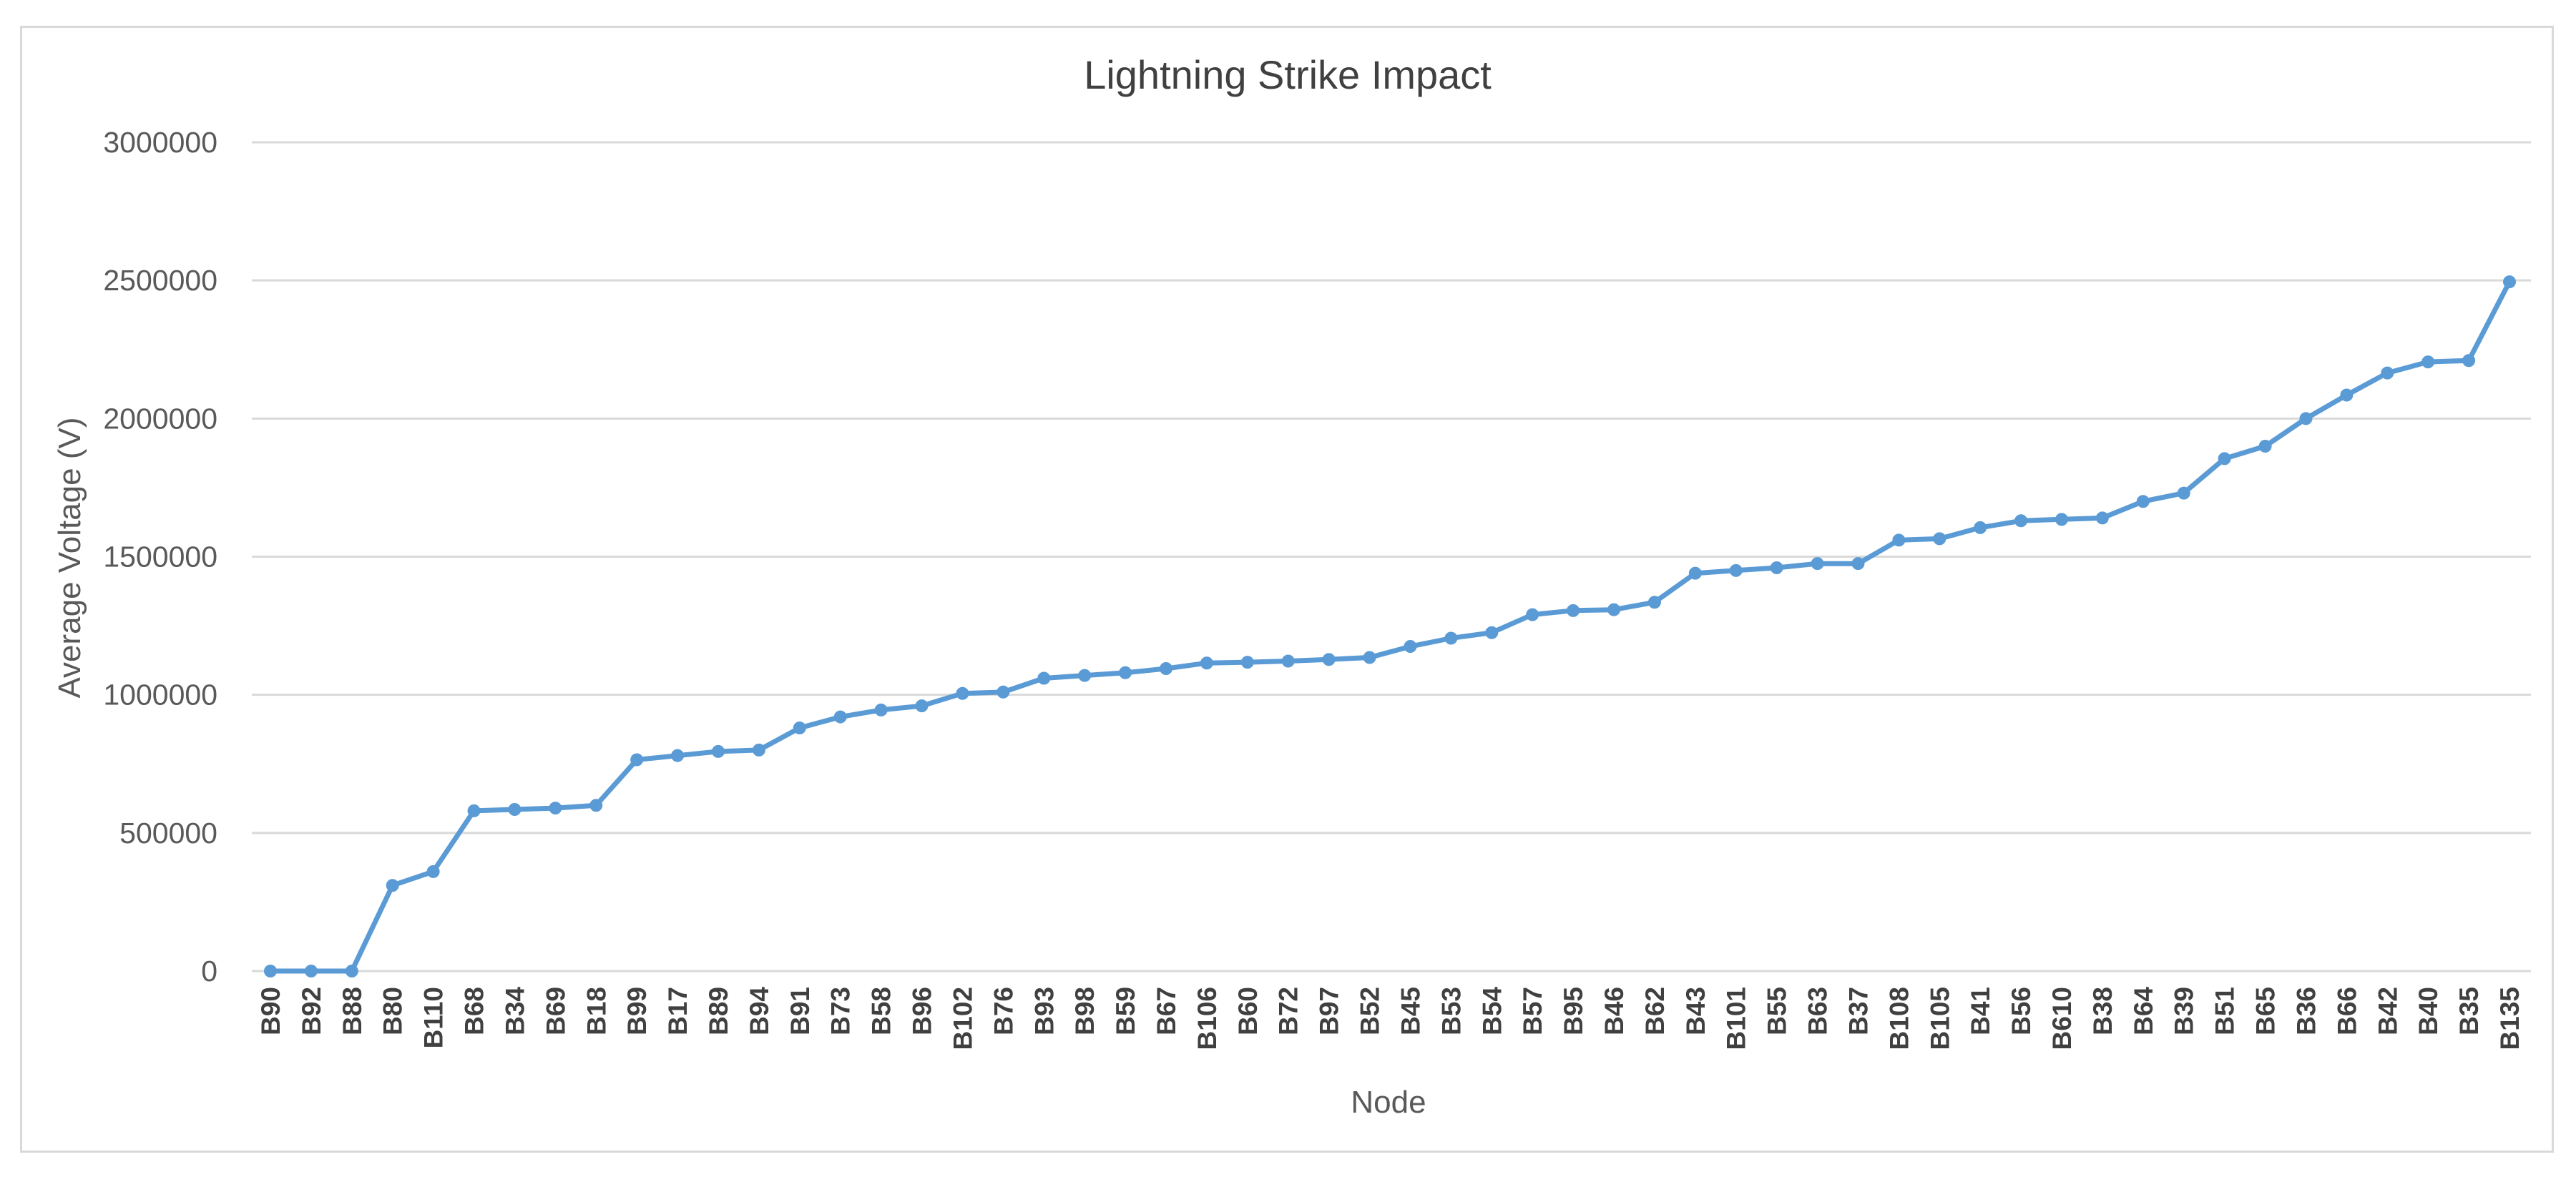 The height and width of the screenshot is (1182, 2576). What do you see at coordinates (923, 1011) in the screenshot?
I see `x-tick-label: B96` at bounding box center [923, 1011].